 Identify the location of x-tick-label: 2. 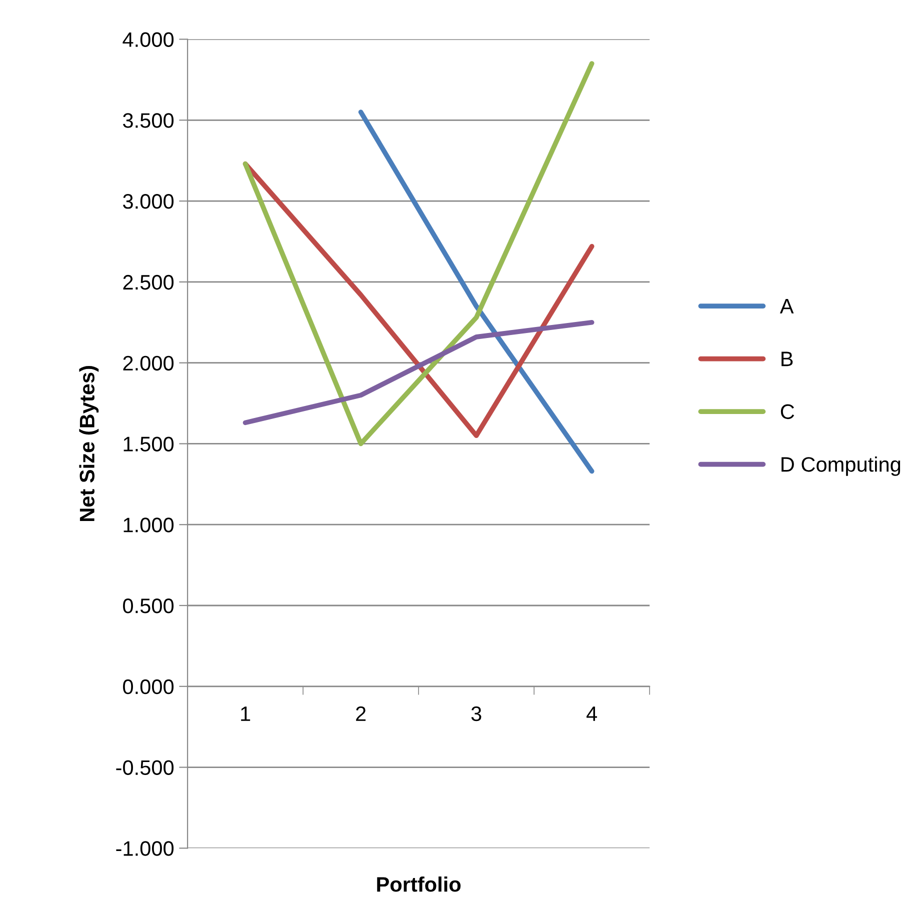
(361, 713).